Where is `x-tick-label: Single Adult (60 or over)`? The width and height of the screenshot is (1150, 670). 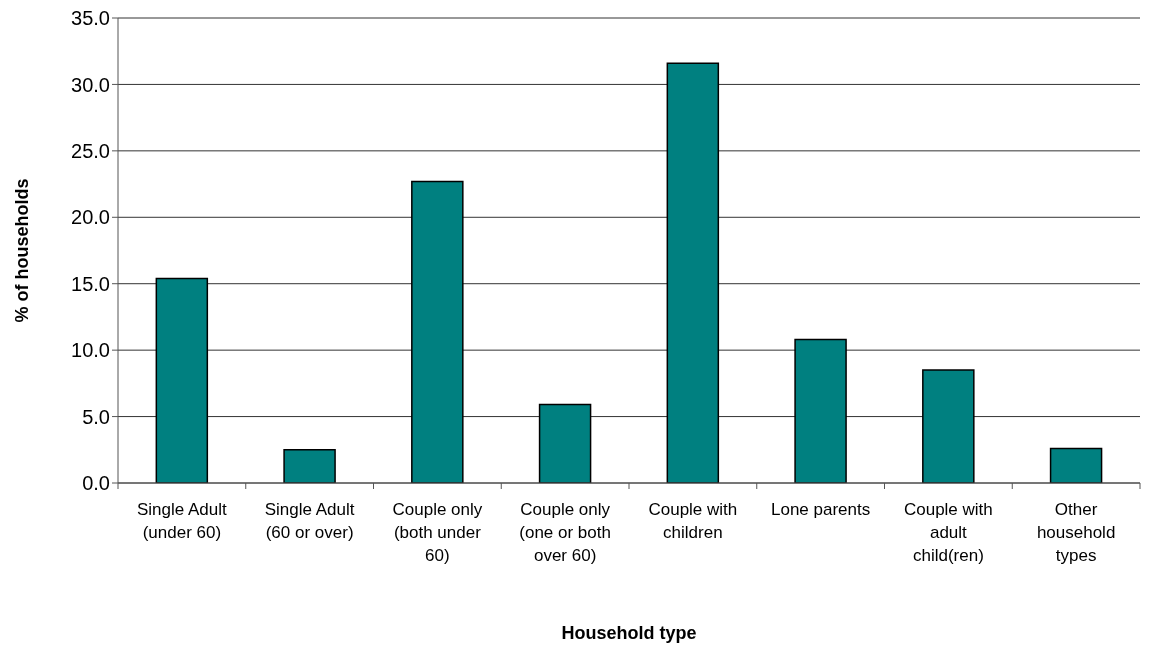
x-tick-label: Single Adult (60 or over) is located at coordinates (309, 521).